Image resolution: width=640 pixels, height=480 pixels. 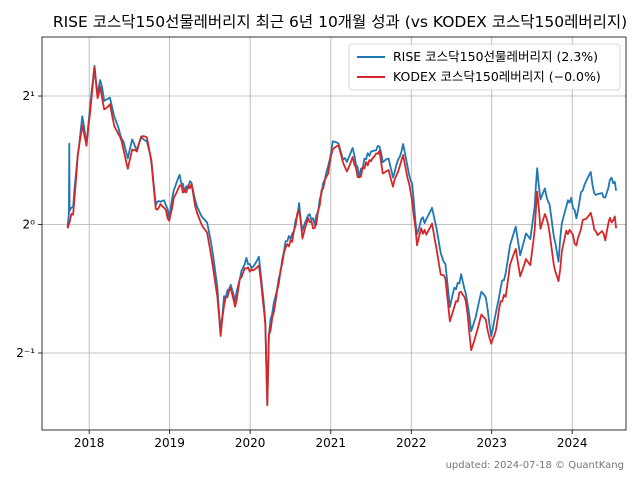 I want to click on x-axis: 2018 2019 2020 2021 2022 2023 2024, so click(x=331, y=440).